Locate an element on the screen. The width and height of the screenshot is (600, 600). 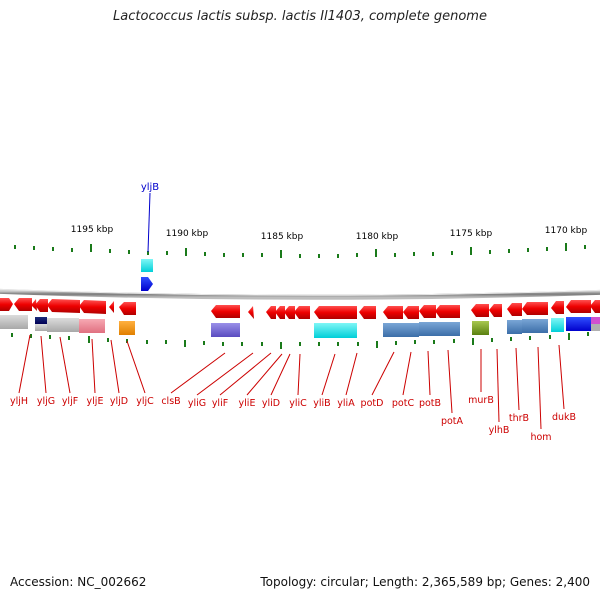
gene-leader-yljF is located at coordinates (65, 365).